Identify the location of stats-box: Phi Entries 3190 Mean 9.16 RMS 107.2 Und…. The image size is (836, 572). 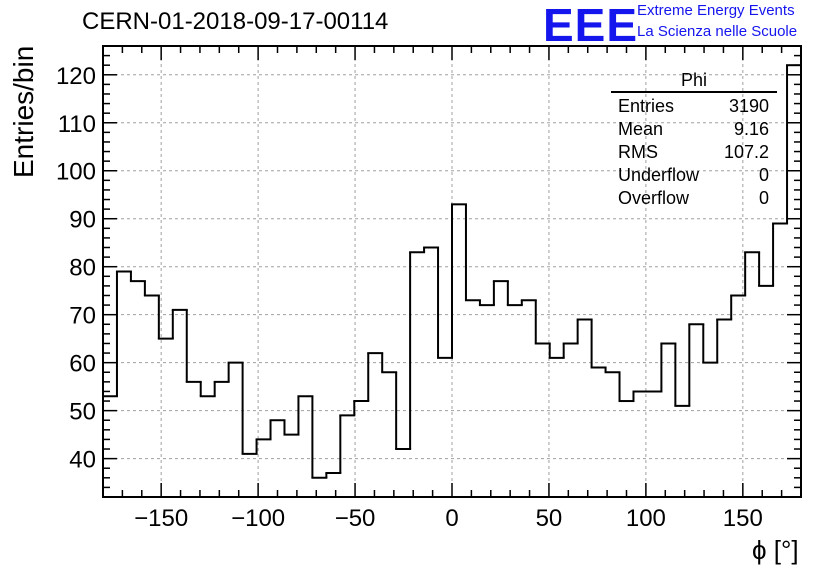
(694, 140).